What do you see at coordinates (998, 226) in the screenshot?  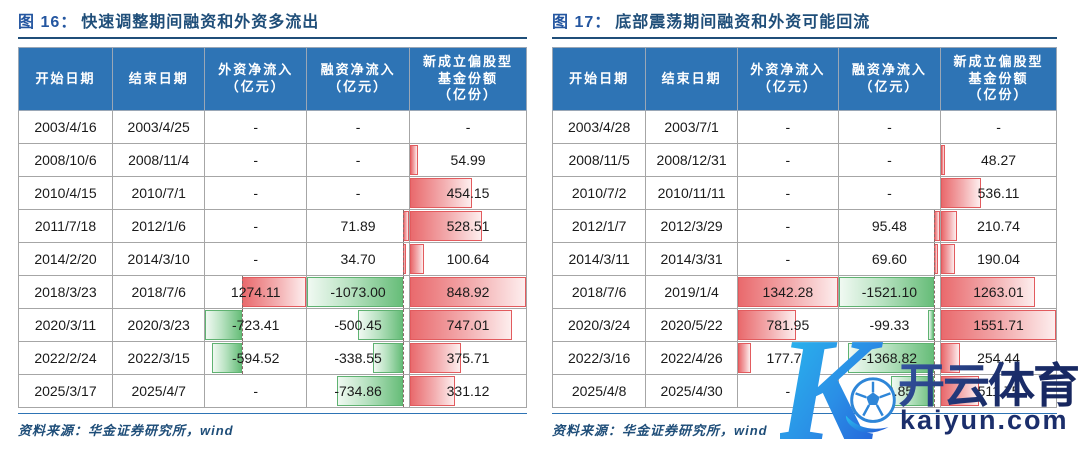 I see `value-cell: 210.74` at bounding box center [998, 226].